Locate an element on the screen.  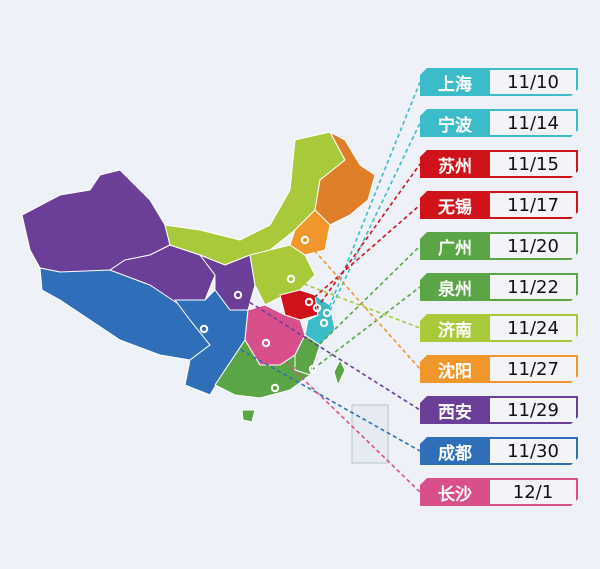
city-date: 11/10 is located at coordinates (534, 82).